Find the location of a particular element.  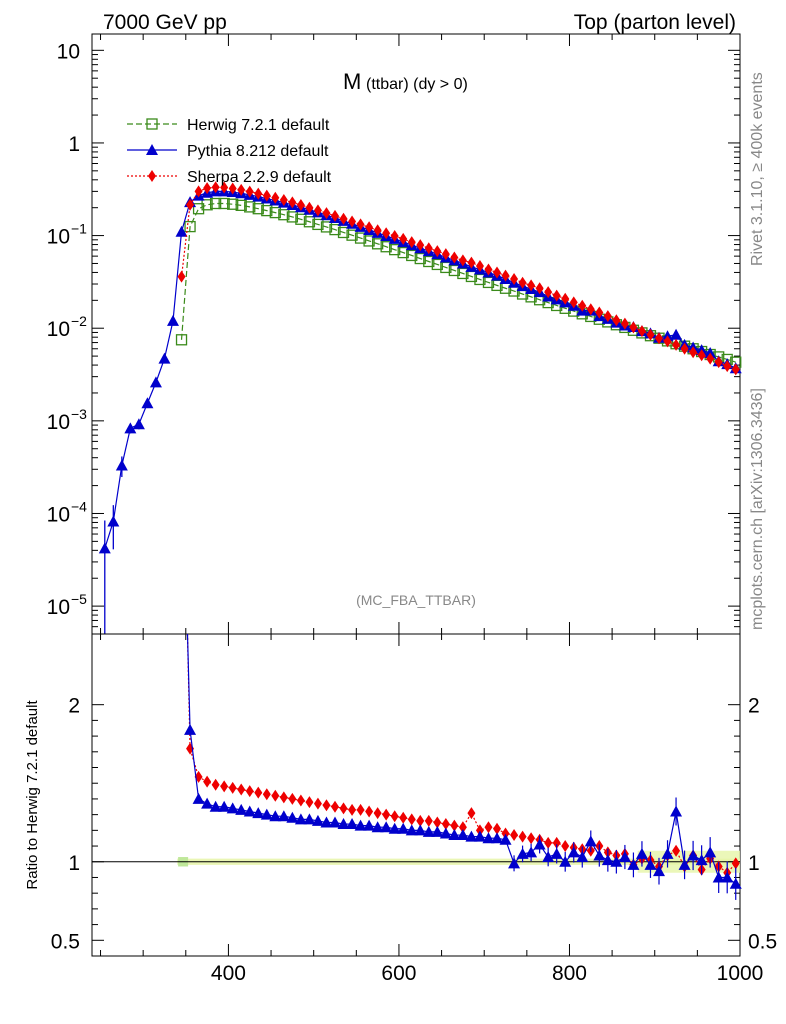

series-line is located at coordinates (458, 282).